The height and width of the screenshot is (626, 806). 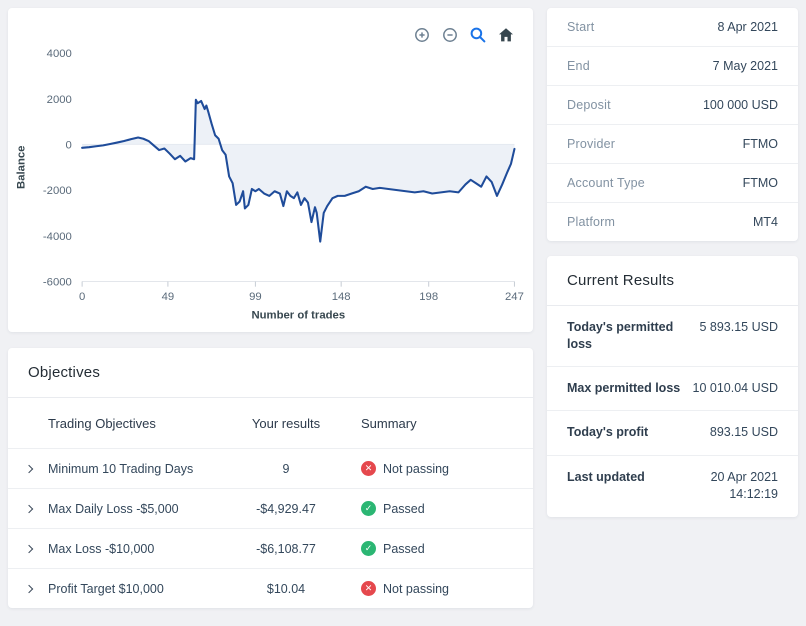 I want to click on result-value: 10 010.04 USD, so click(x=735, y=387).